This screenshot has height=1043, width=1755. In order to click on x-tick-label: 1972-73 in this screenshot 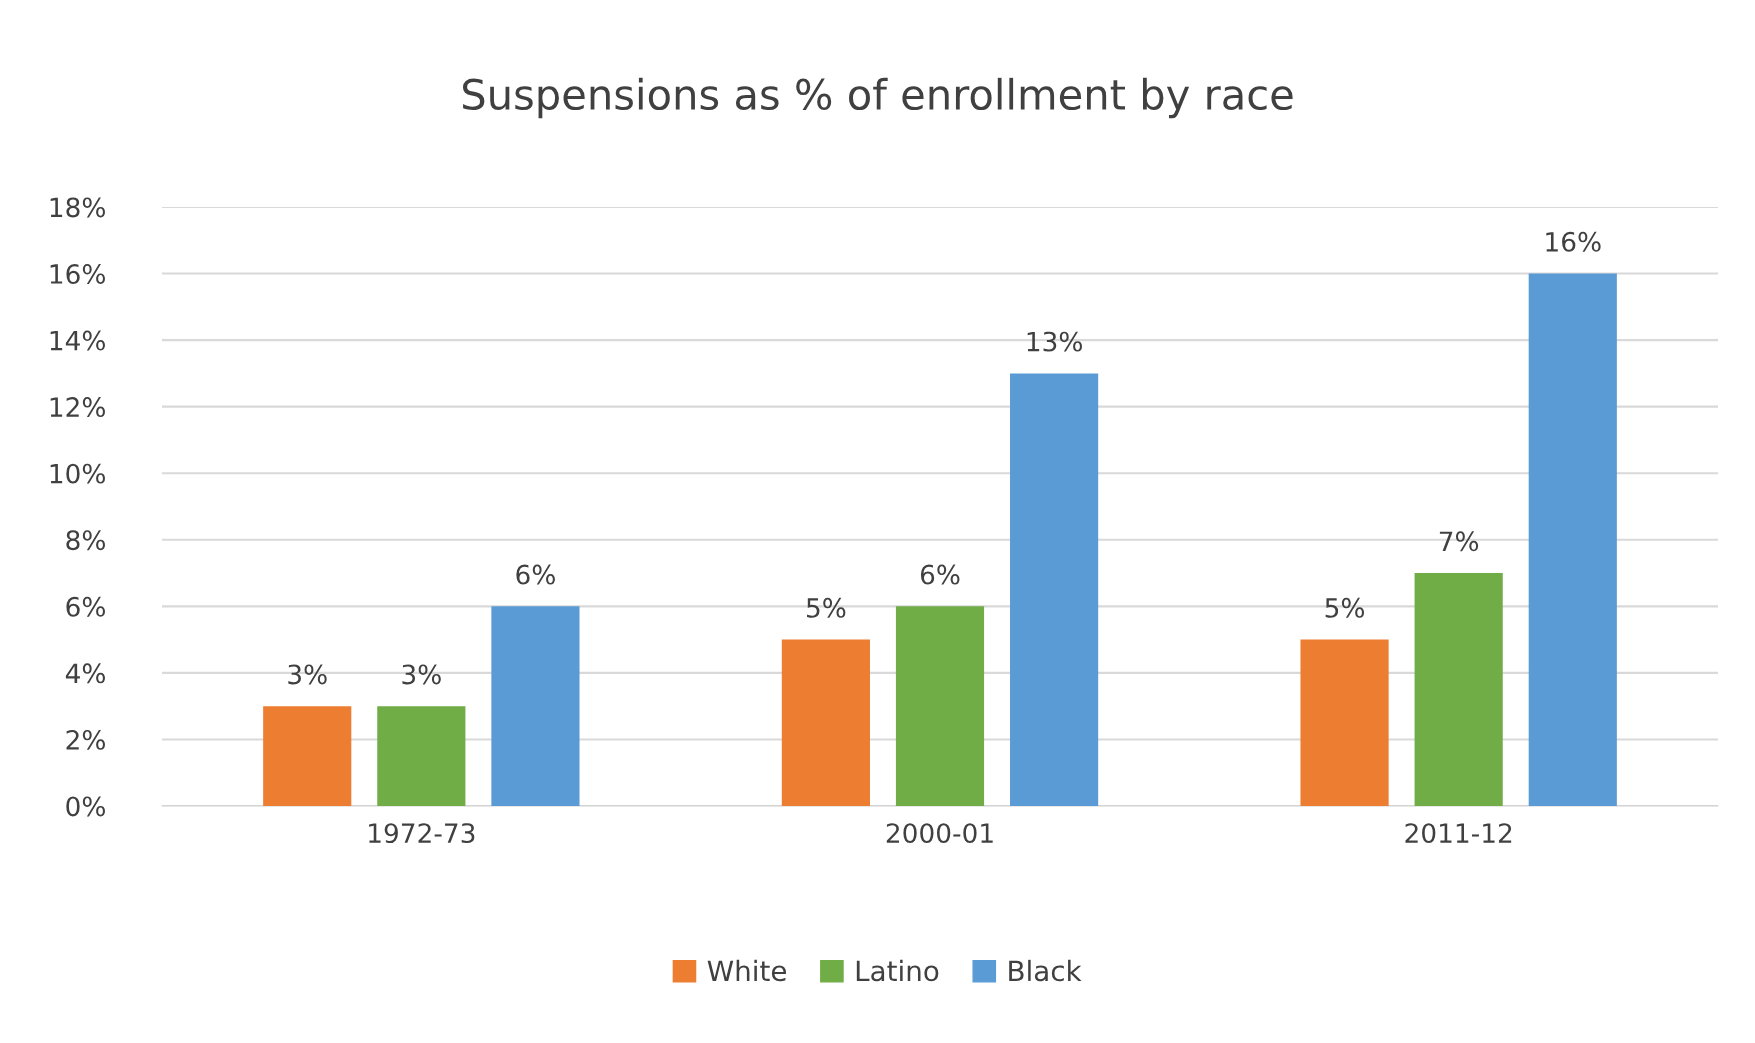, I will do `click(422, 833)`.